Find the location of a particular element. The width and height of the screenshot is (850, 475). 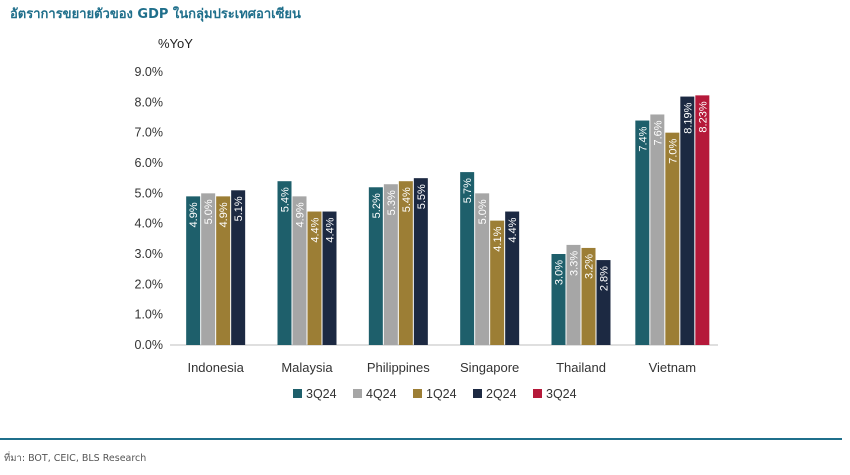

x-tick-label: Singapore is located at coordinates (489, 367).